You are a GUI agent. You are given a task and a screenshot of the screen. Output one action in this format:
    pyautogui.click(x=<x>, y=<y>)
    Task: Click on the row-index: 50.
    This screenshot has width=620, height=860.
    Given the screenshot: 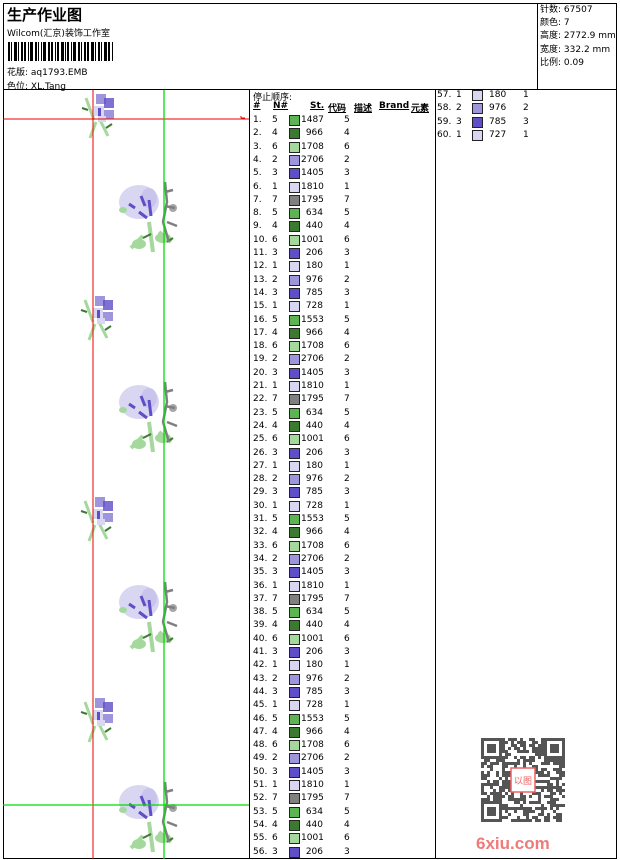 What is the action you would take?
    pyautogui.click(x=260, y=771)
    